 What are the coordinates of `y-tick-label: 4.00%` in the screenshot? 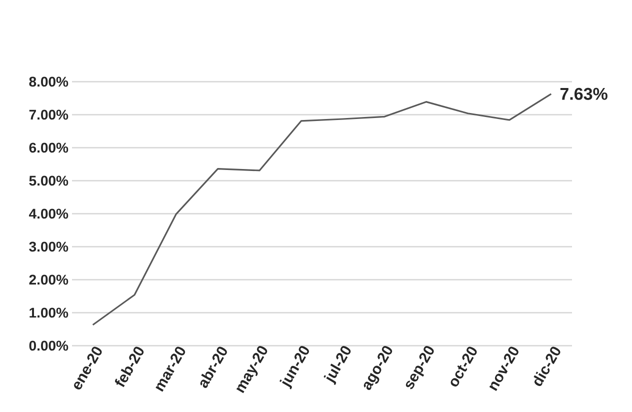 It's located at (48, 213).